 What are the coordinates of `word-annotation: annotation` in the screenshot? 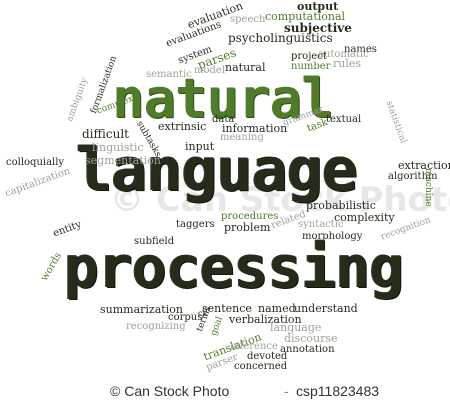 It's located at (307, 349).